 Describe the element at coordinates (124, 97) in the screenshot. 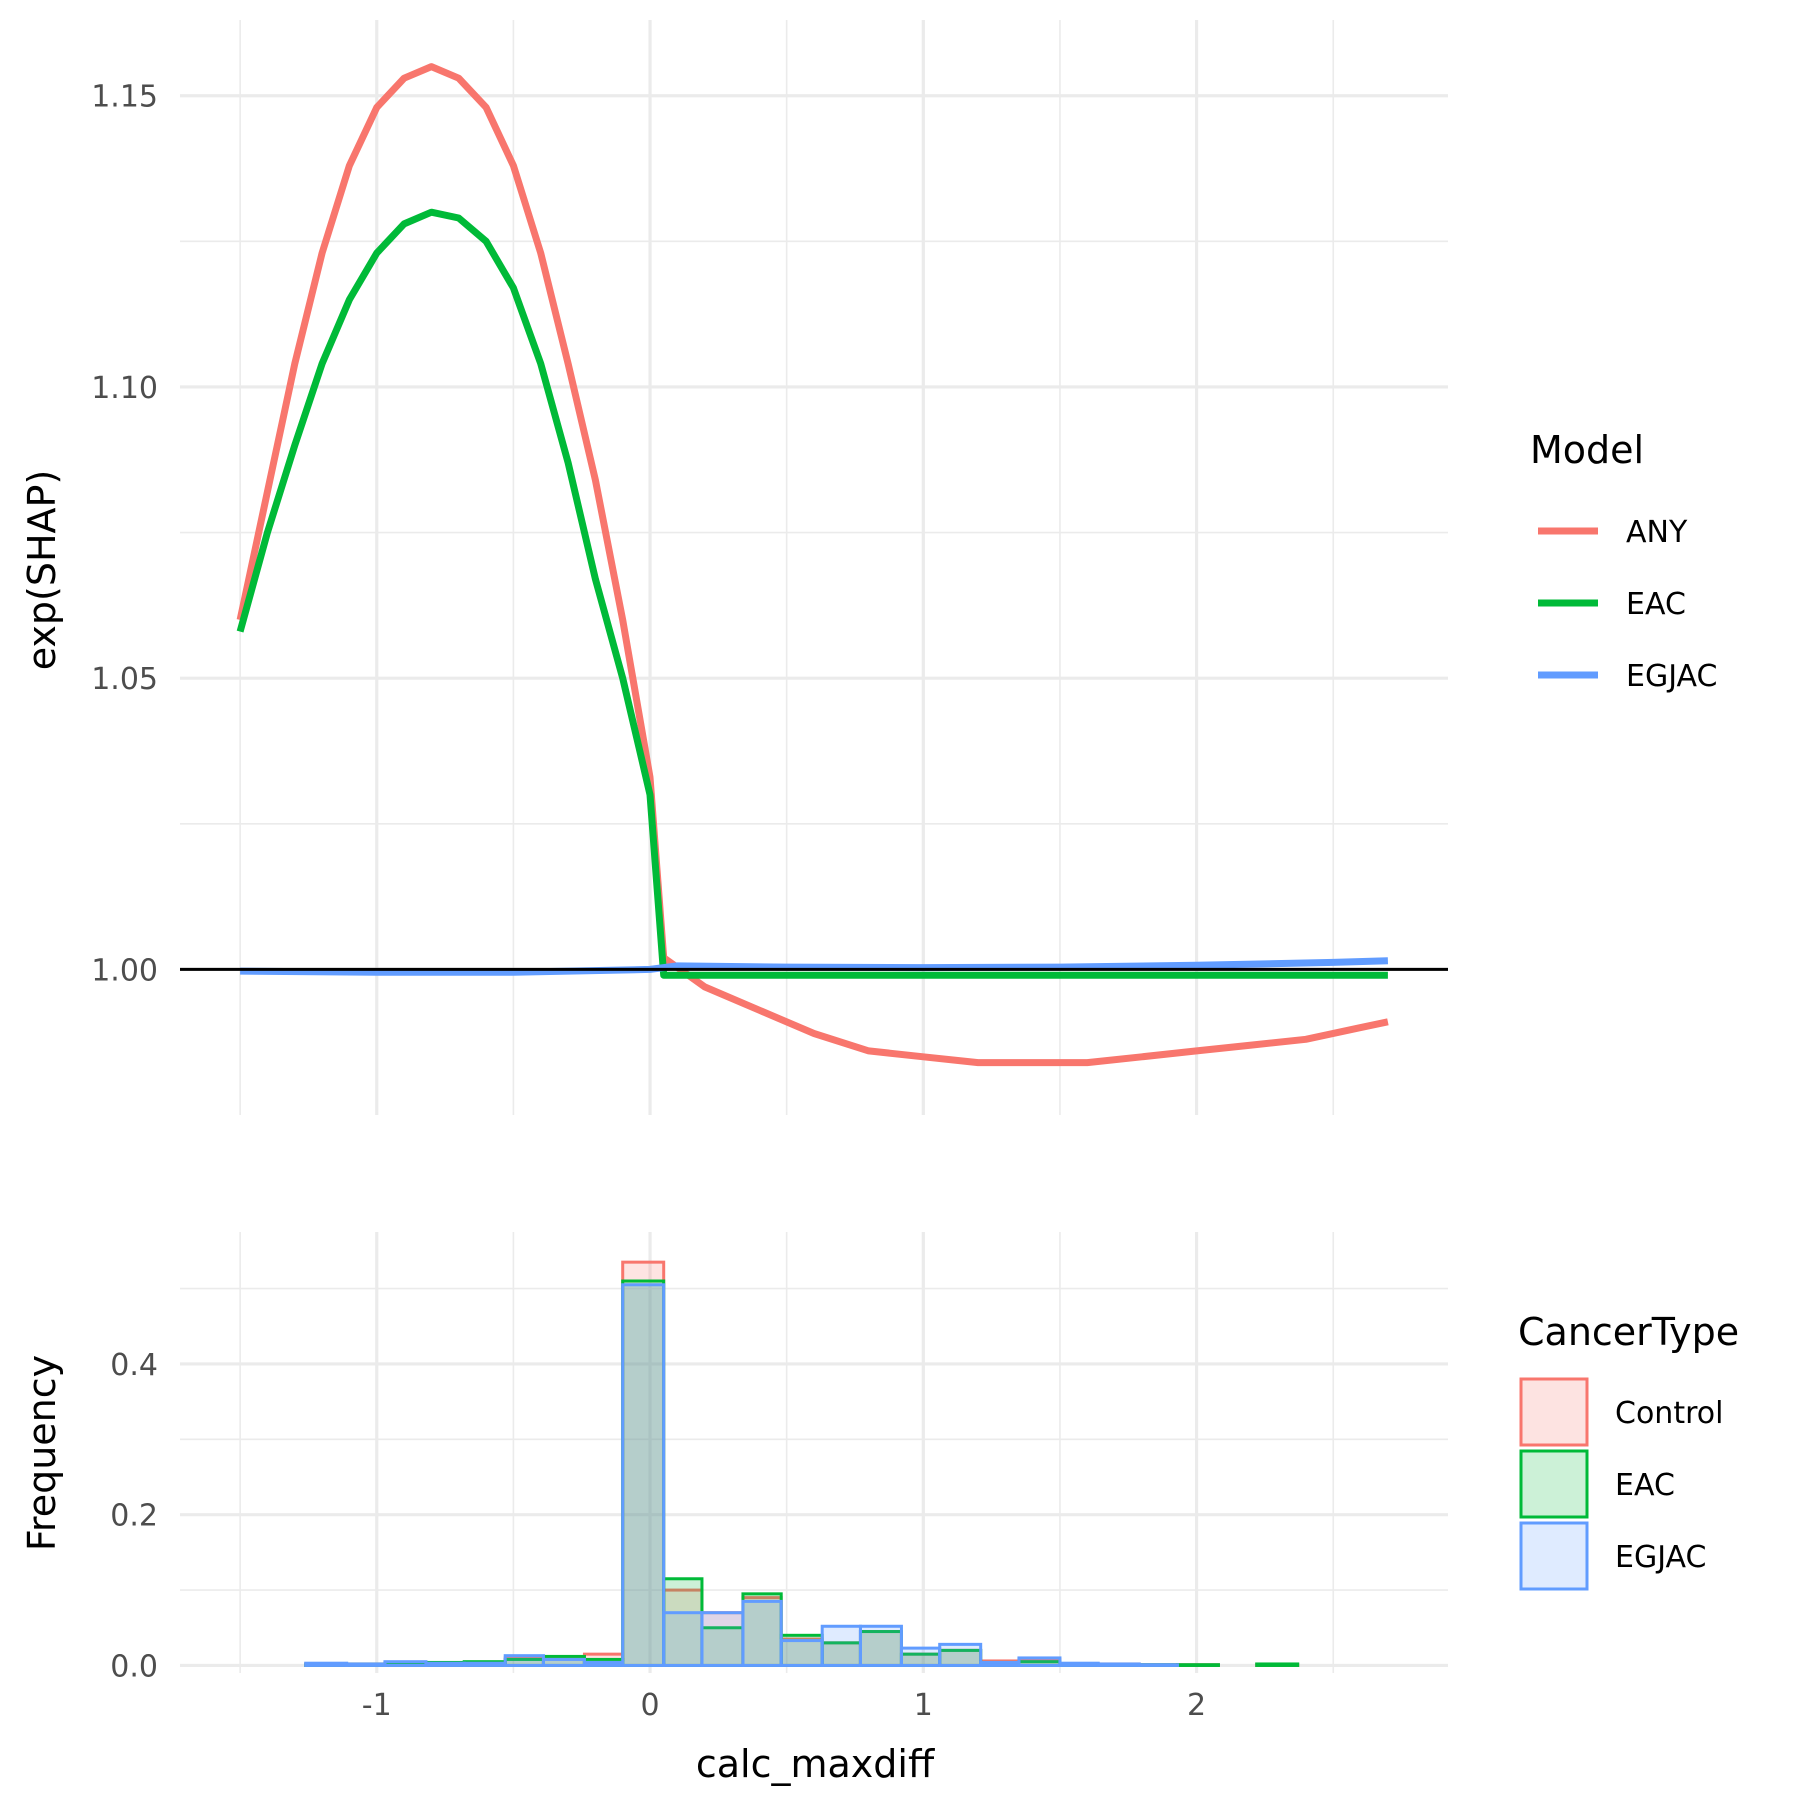

I see `top-y-tick-label: 1.15` at that location.